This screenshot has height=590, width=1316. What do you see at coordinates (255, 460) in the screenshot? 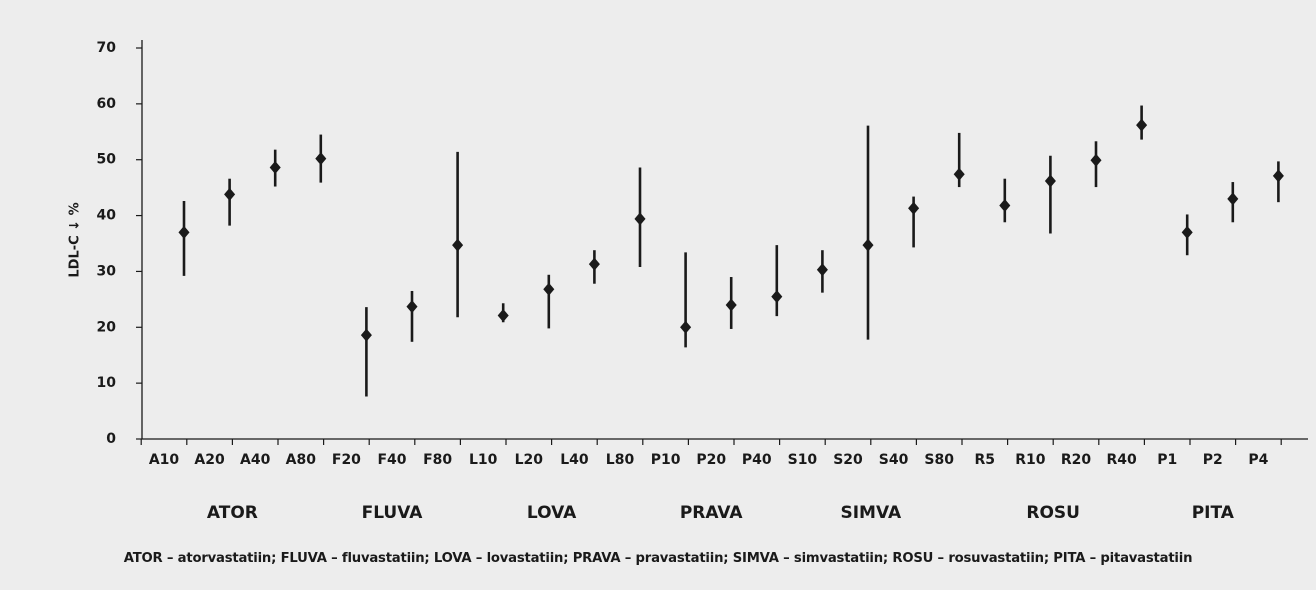
I see `x-tick-label: A40` at bounding box center [255, 460].